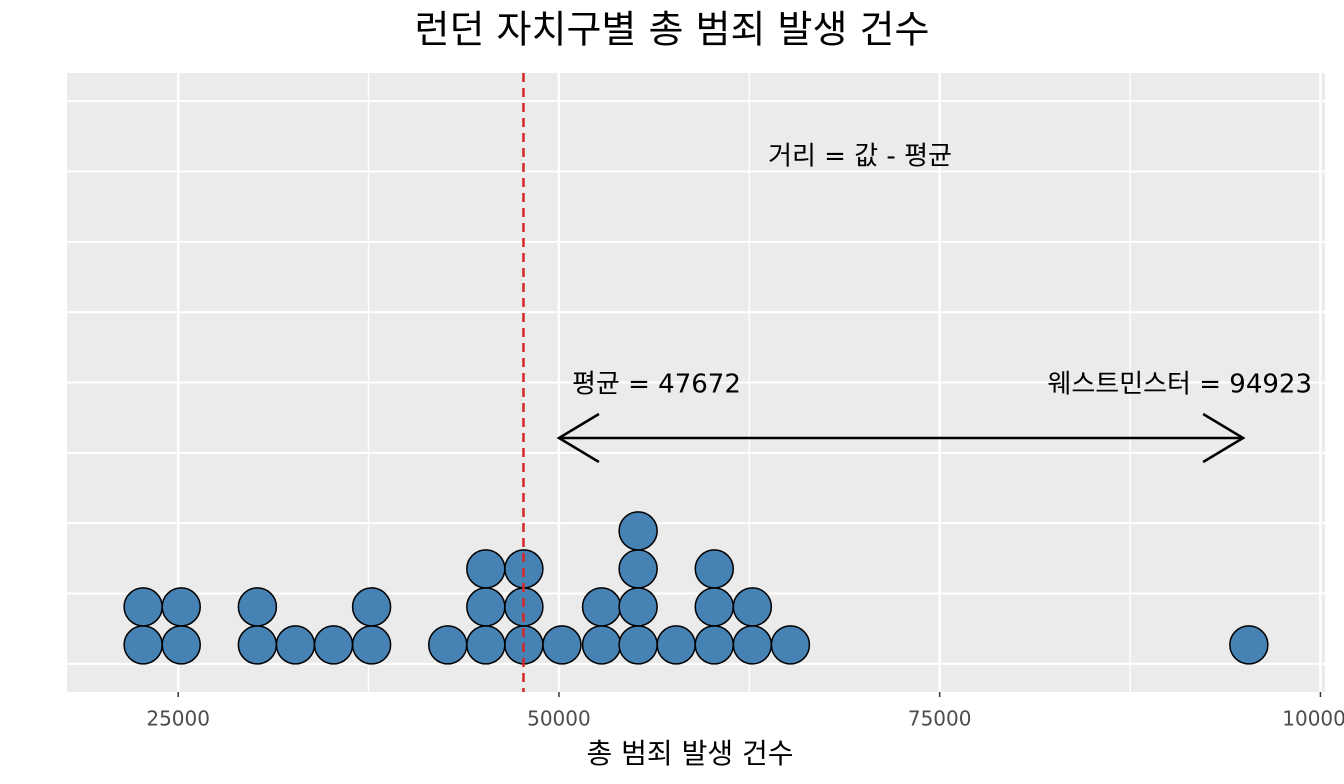 The height and width of the screenshot is (784, 1344). What do you see at coordinates (860, 157) in the screenshot?
I see `annotation: 거리 = 값 - 평균` at bounding box center [860, 157].